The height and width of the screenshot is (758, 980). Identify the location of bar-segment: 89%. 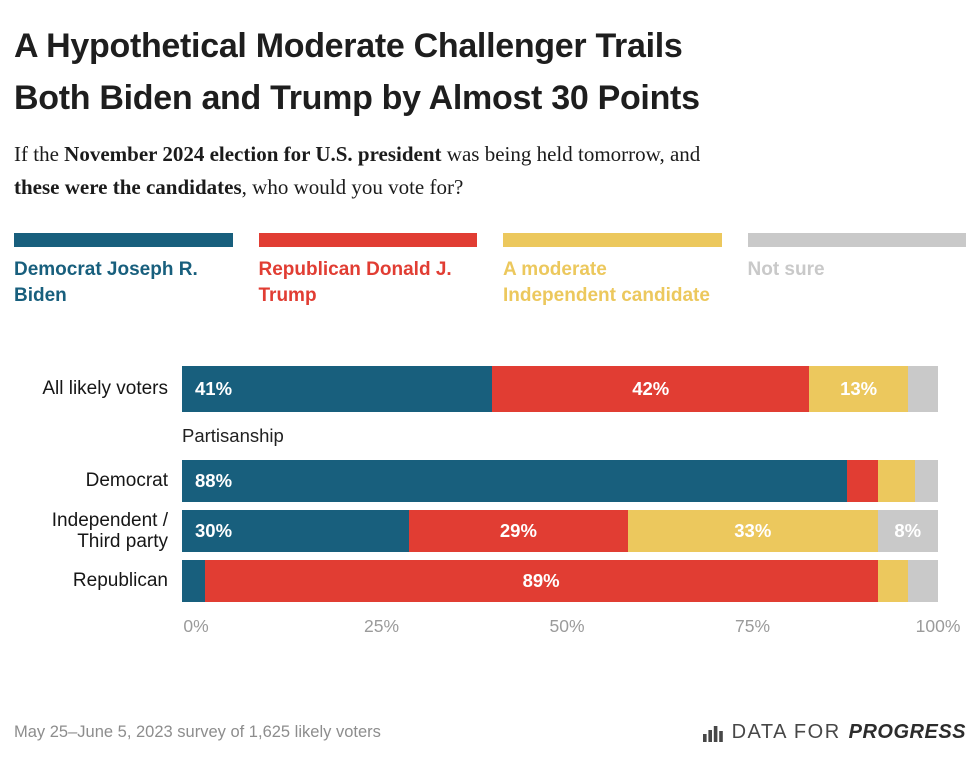
(541, 581).